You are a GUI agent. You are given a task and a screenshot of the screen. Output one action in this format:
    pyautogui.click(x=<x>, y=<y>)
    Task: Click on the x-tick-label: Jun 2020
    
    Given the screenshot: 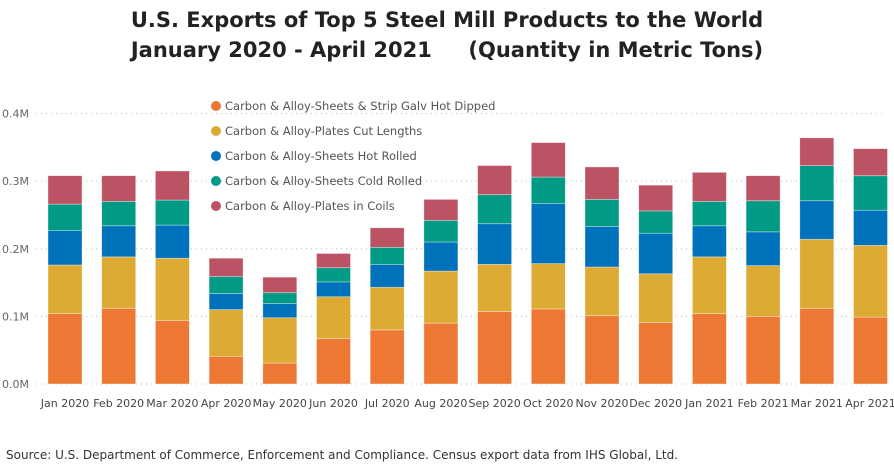 What is the action you would take?
    pyautogui.click(x=333, y=403)
    